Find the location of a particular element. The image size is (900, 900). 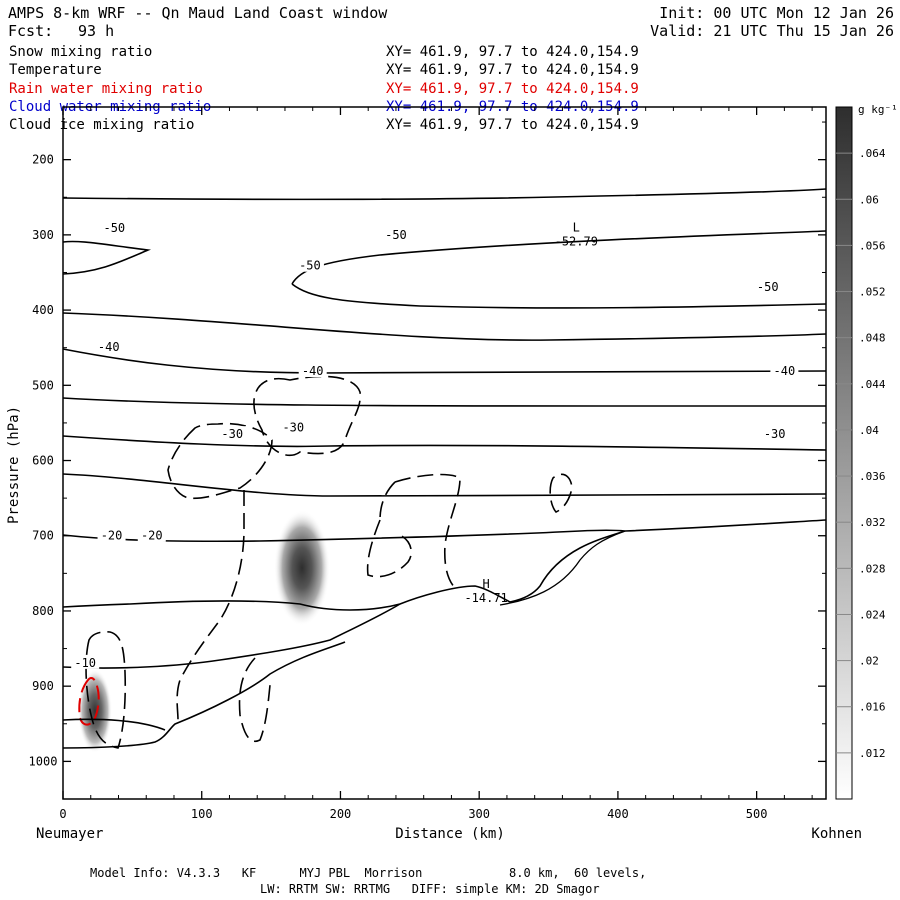

x-axis-left-label: Neumayer is located at coordinates (69, 834).